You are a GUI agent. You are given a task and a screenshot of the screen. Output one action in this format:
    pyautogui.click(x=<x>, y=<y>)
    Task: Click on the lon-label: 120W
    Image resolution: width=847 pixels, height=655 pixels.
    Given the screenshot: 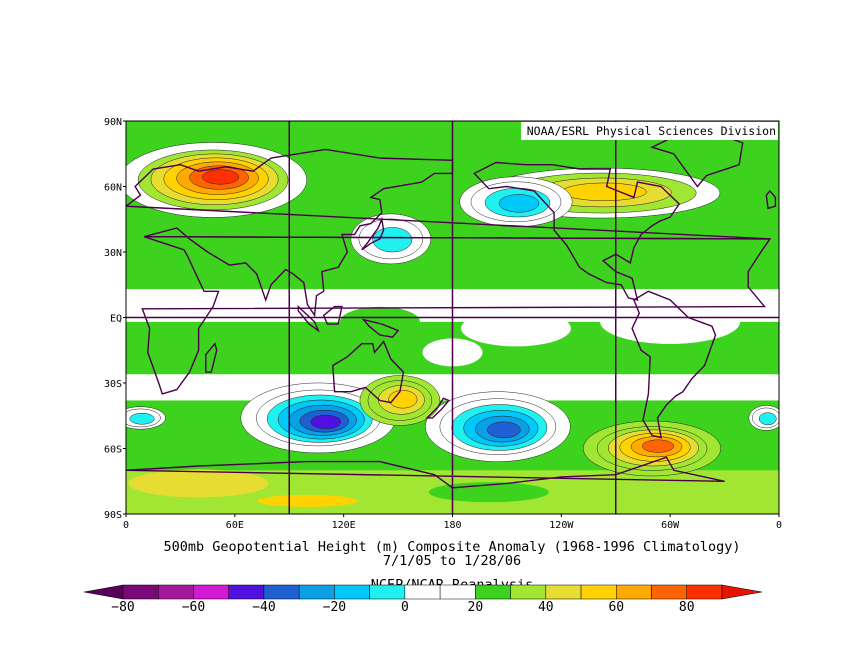 What is the action you would take?
    pyautogui.click(x=561, y=525)
    